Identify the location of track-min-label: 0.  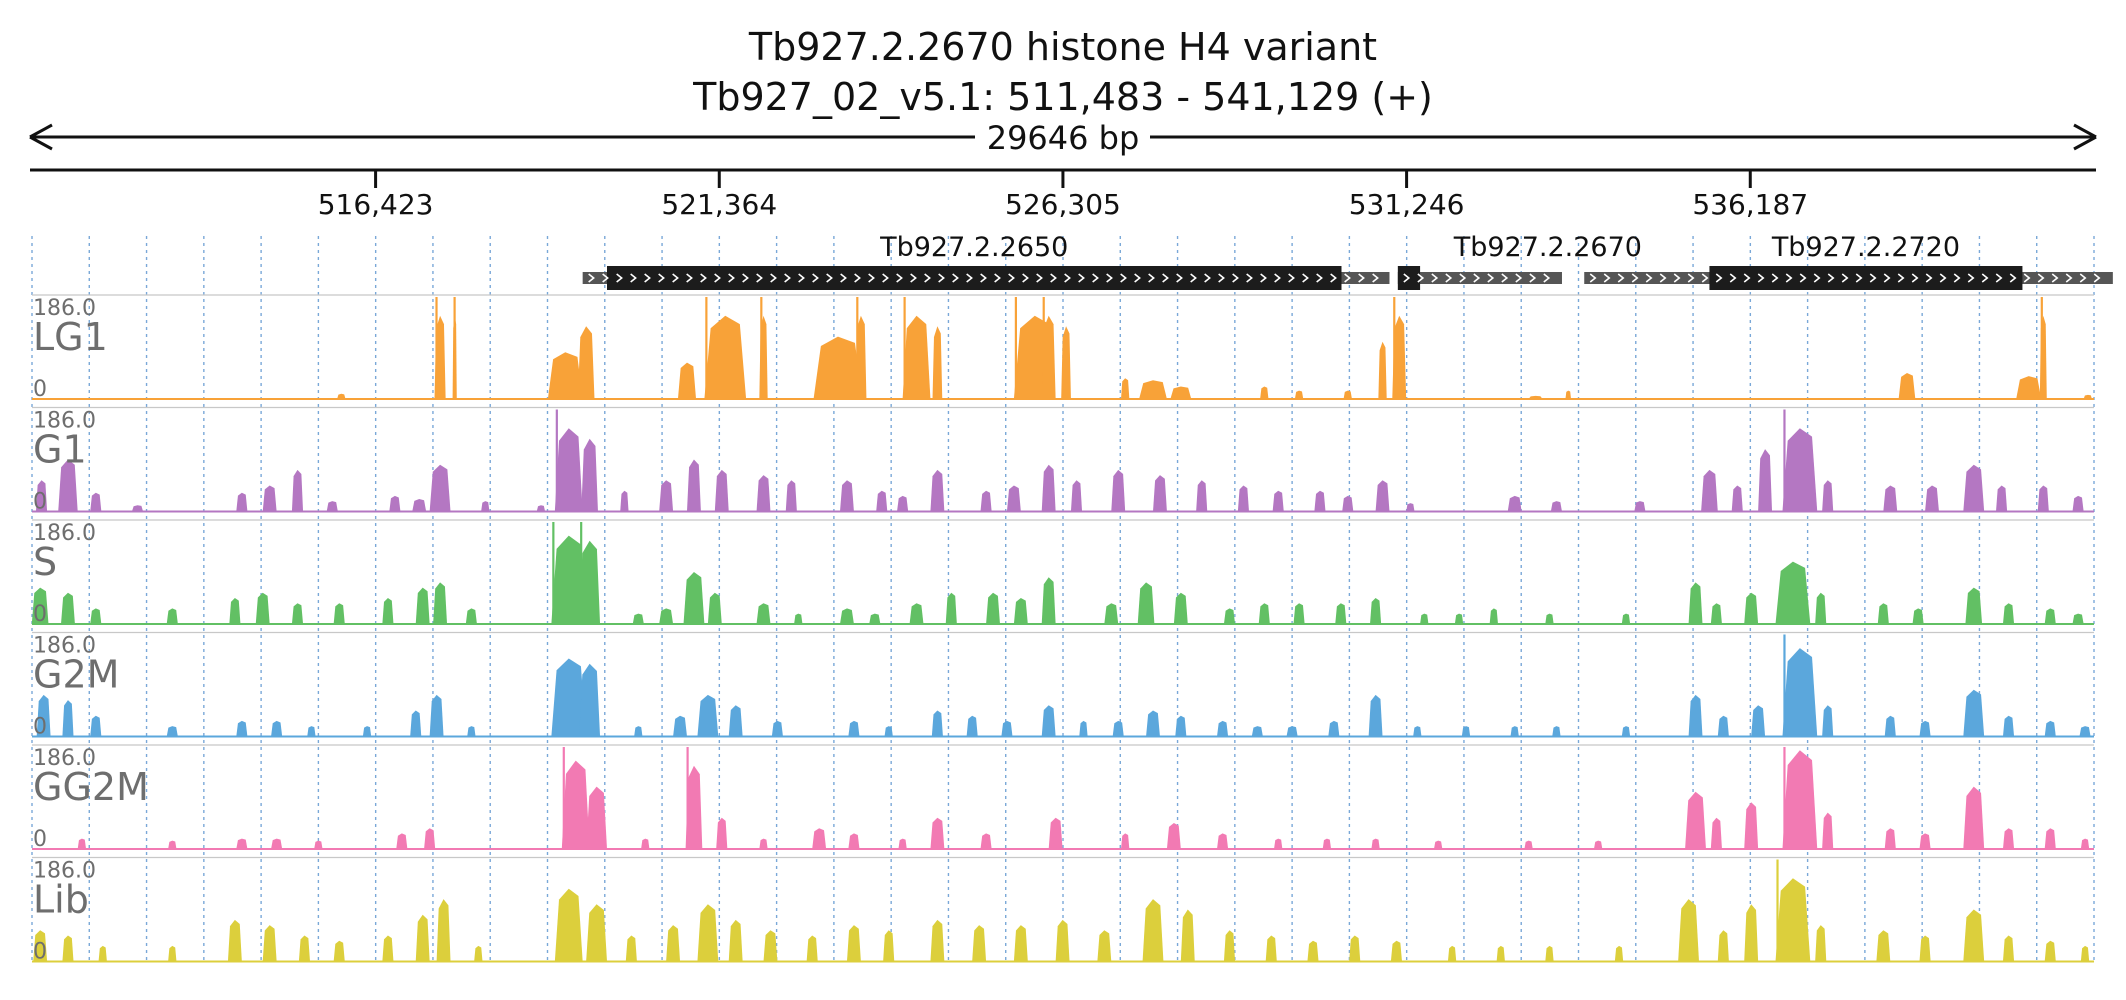
(40, 502).